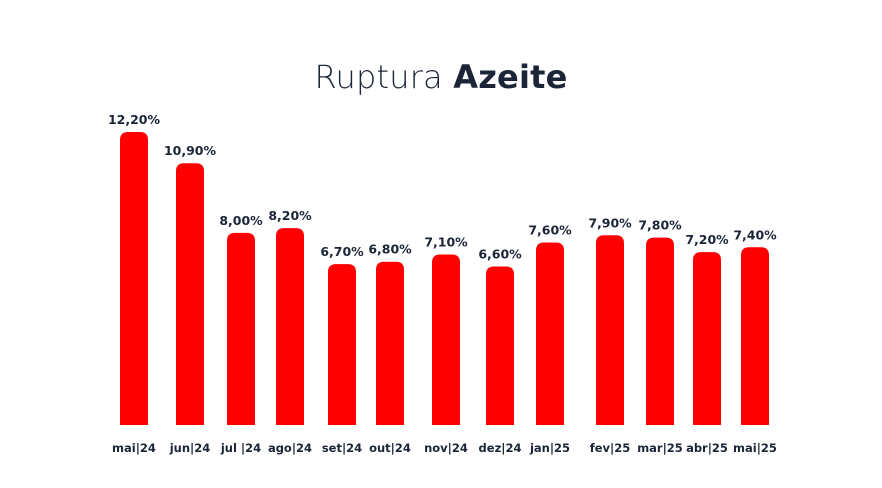  What do you see at coordinates (134, 119) in the screenshot?
I see `data-label-1: 12,20%` at bounding box center [134, 119].